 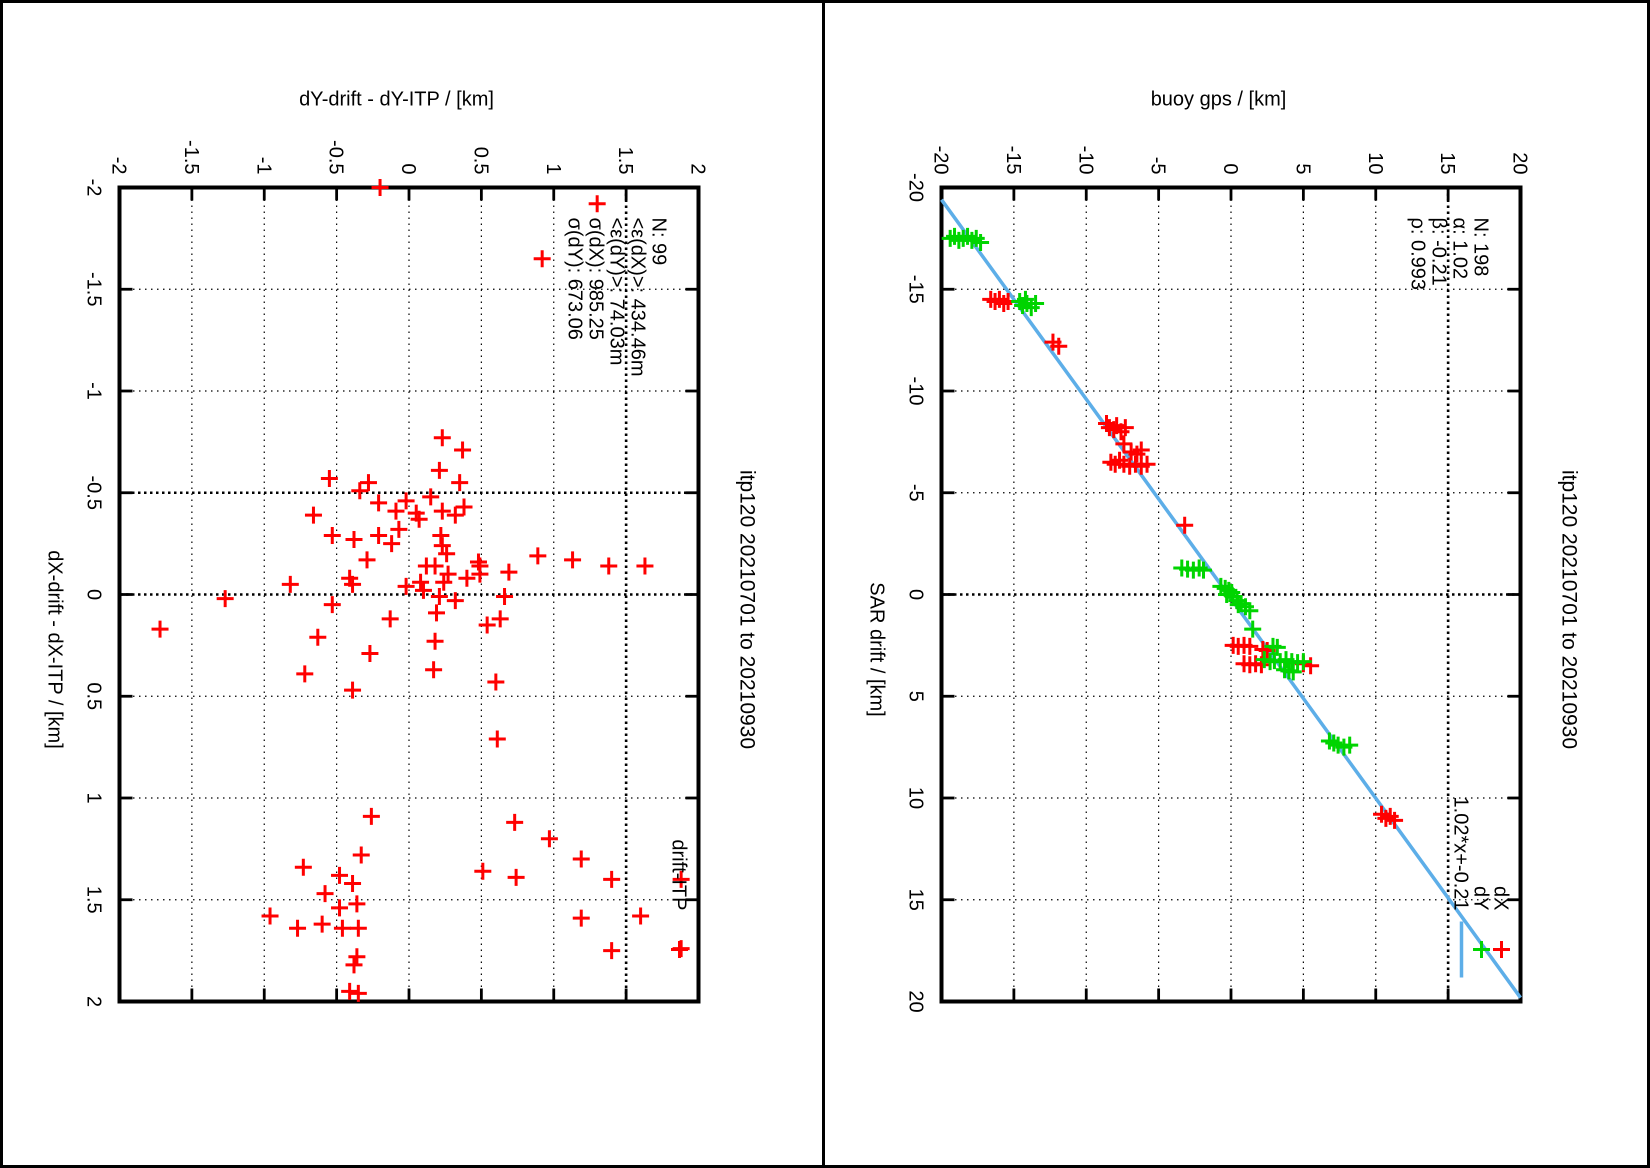 I want to click on x-tick-label: 5, so click(x=916, y=696).